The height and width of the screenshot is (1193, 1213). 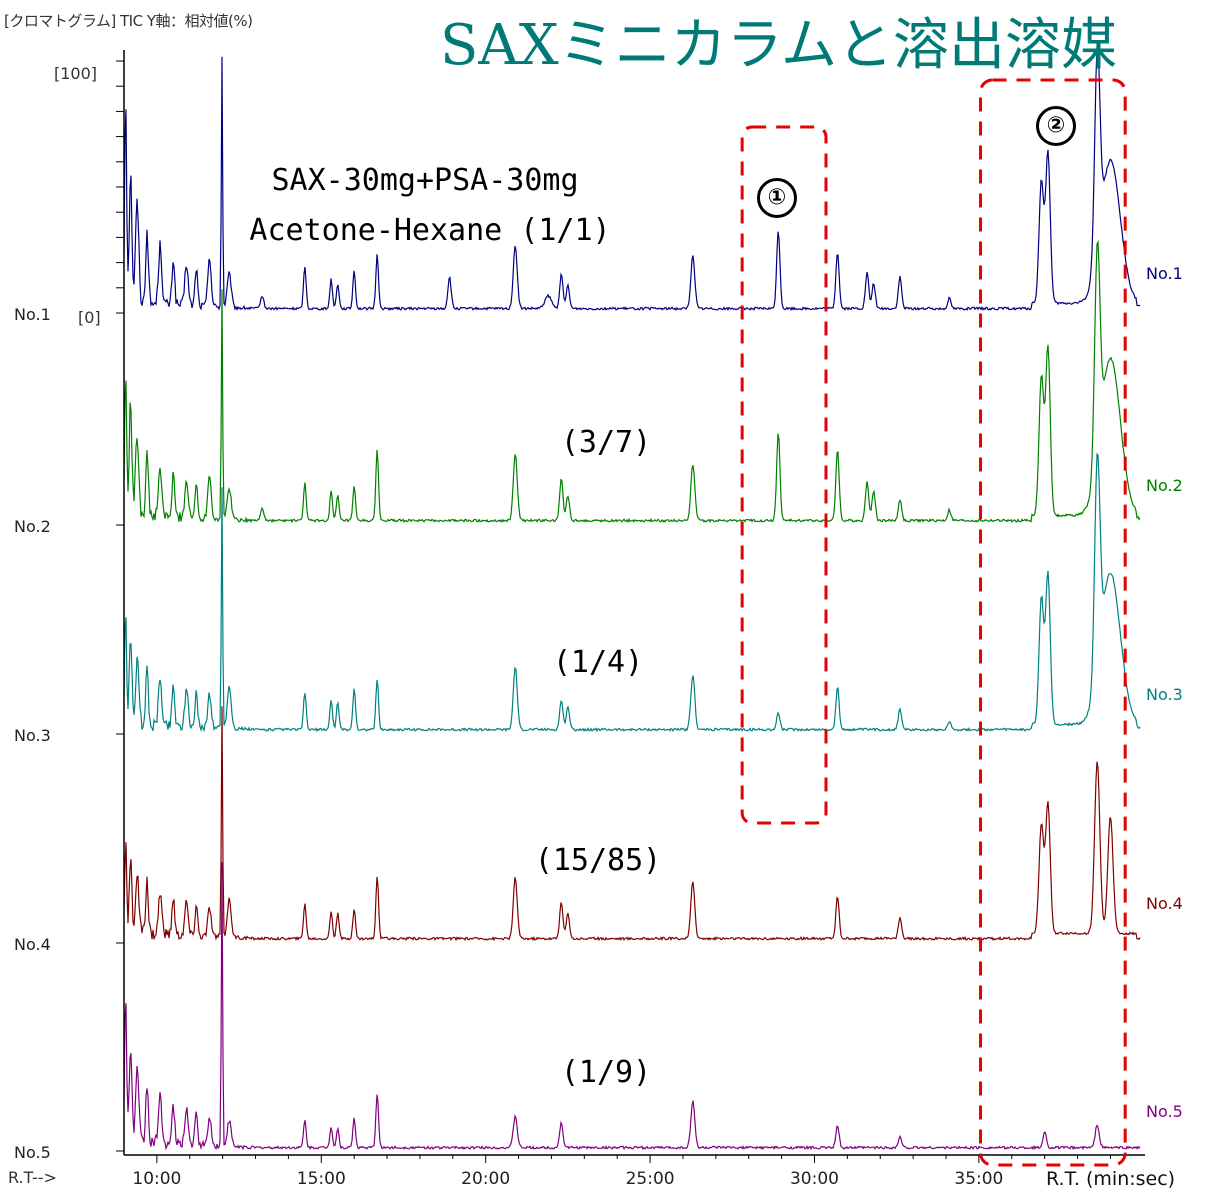 What do you see at coordinates (1056, 126) in the screenshot?
I see `region-2-marker: ②` at bounding box center [1056, 126].